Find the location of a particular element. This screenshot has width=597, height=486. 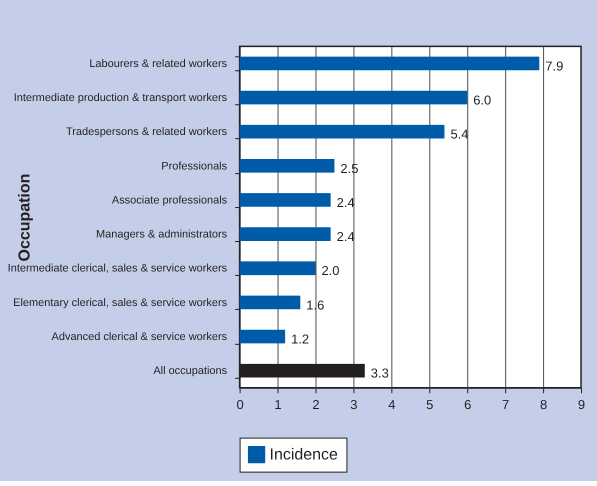

x-tick-label: 2 is located at coordinates (316, 404).